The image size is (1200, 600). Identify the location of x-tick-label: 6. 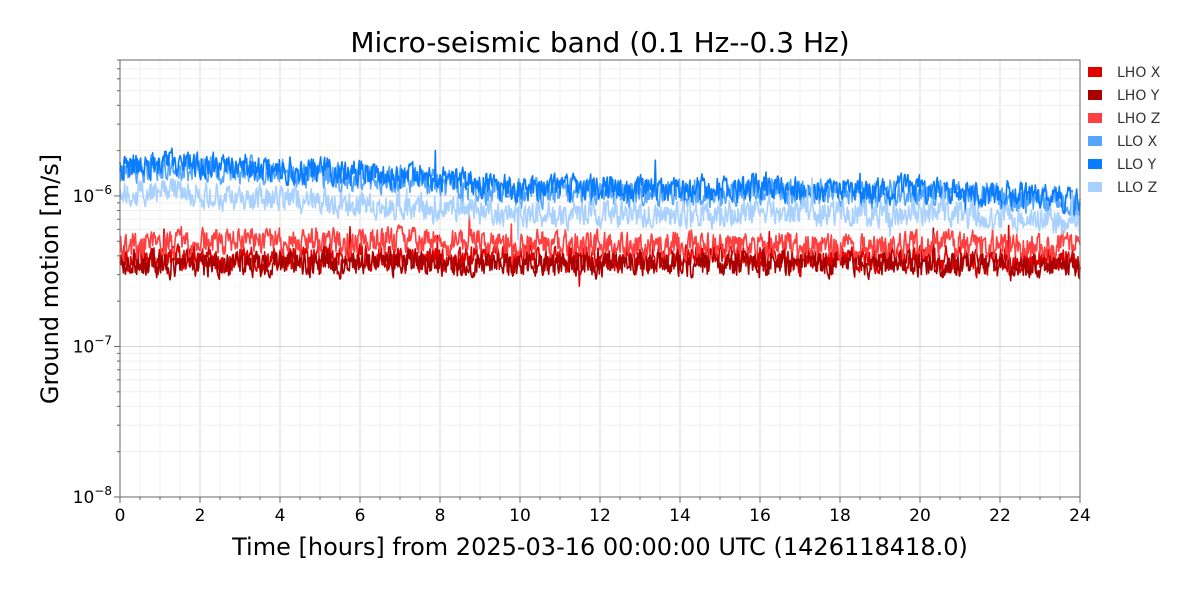
(360, 516).